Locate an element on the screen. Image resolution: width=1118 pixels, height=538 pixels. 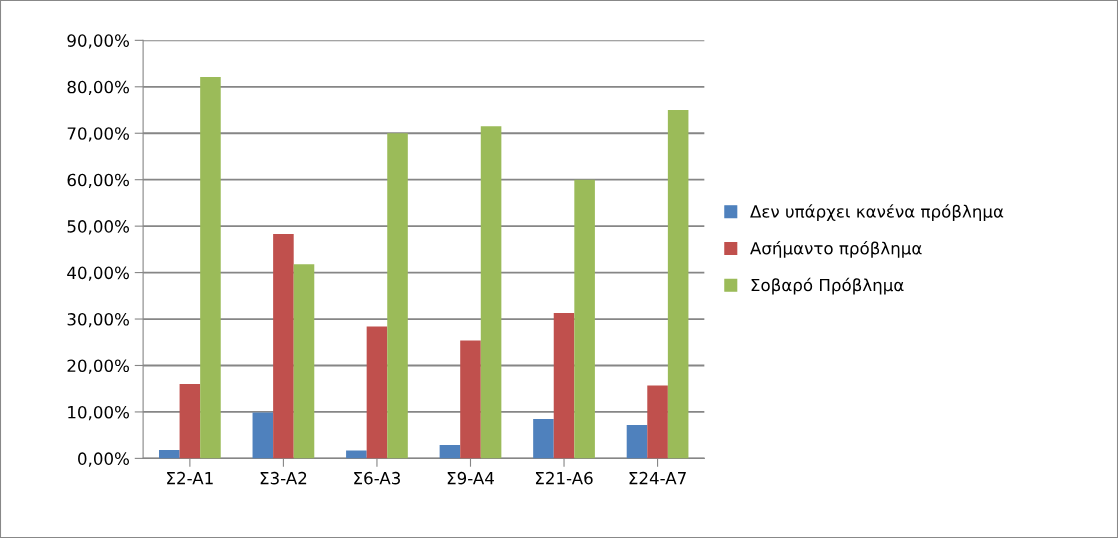
legend-label: Δεν υπάρχει κανένα πρόβλημα is located at coordinates (877, 212).